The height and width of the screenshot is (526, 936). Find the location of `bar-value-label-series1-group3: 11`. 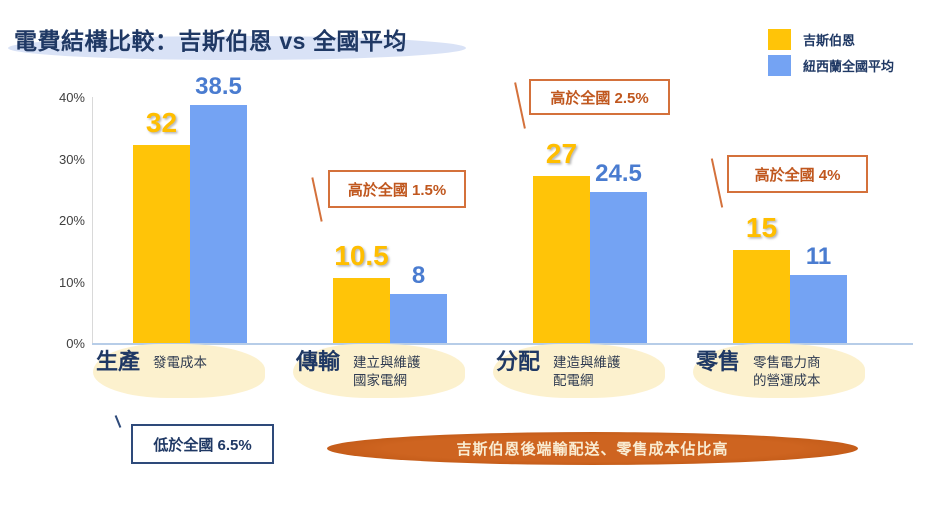

bar-value-label-series1-group3: 11 is located at coordinates (818, 256).